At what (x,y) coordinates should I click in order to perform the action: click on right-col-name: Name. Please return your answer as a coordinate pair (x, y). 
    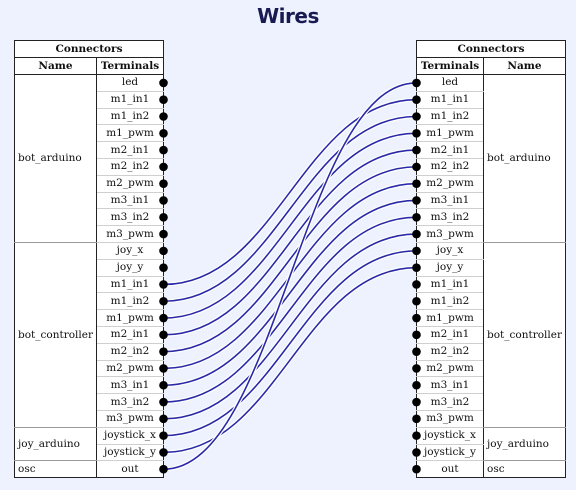
    Looking at the image, I should click on (524, 66).